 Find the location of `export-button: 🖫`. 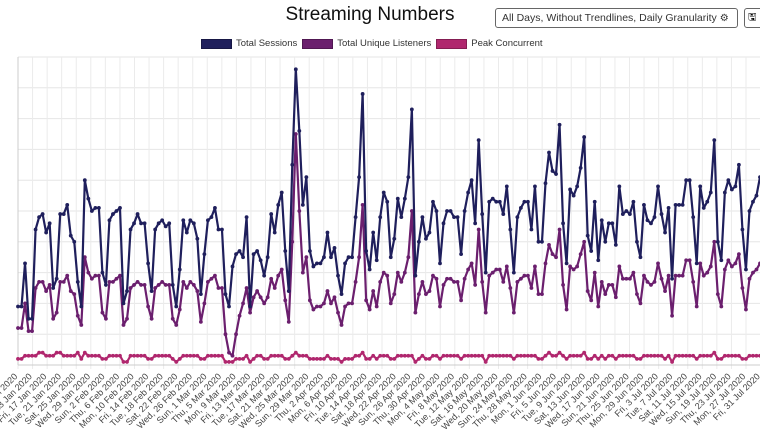

export-button: 🖫 is located at coordinates (752, 18).